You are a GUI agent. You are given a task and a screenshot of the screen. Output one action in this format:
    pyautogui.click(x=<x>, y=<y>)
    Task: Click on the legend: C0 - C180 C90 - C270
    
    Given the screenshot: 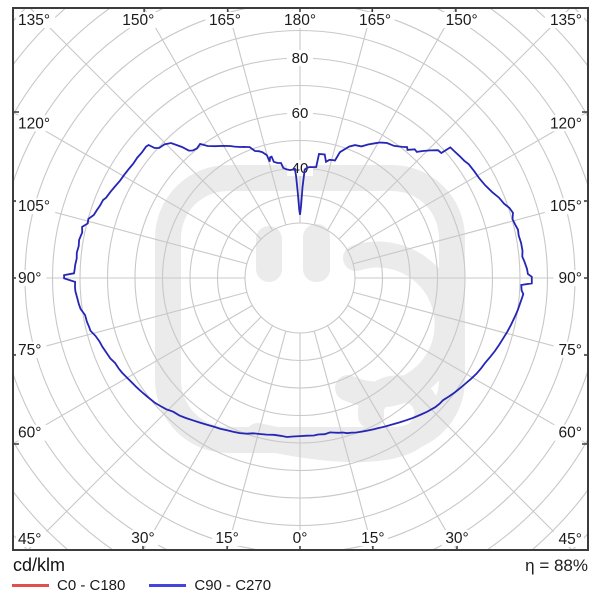 What is the action you would take?
    pyautogui.click(x=153, y=585)
    